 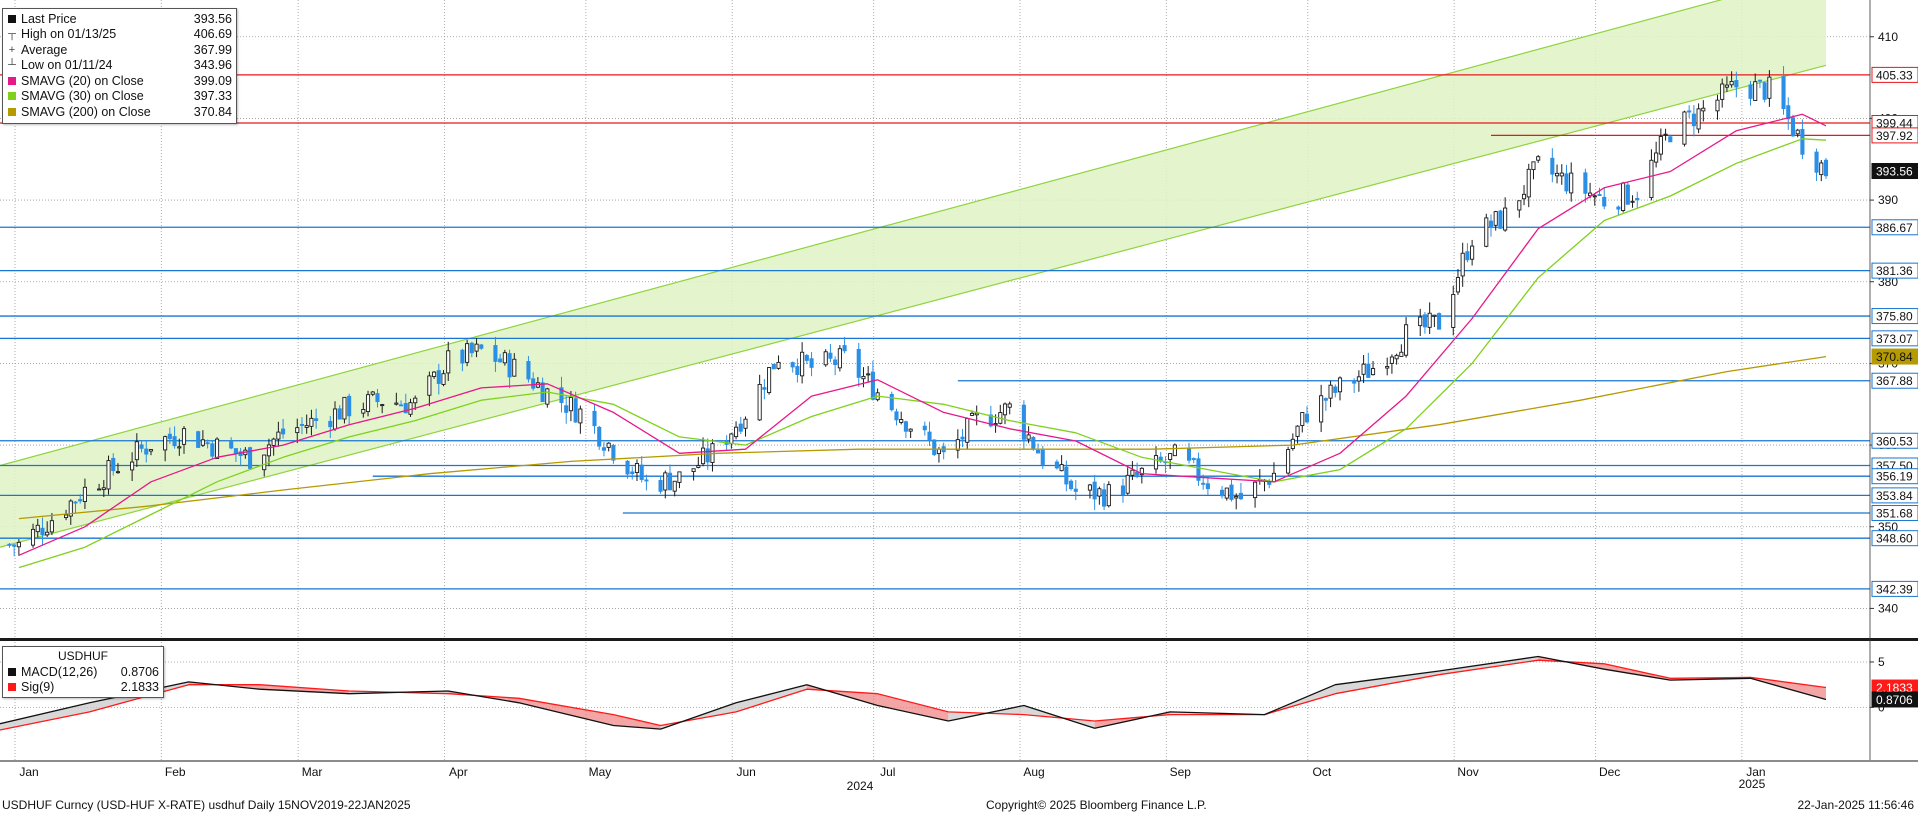 I want to click on last-price-tag: 393.56, so click(x=1894, y=171).